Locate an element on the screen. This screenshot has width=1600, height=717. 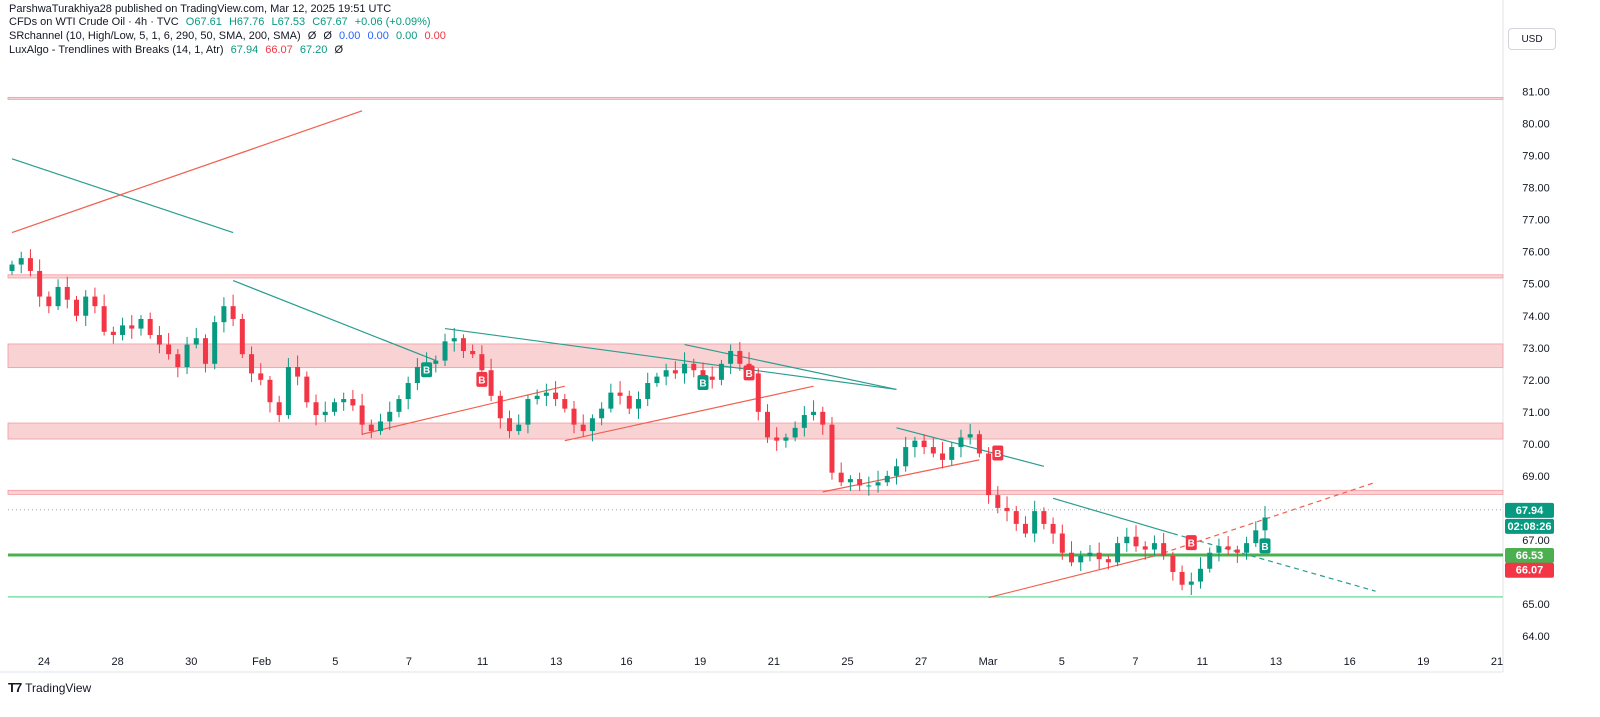
src-val-0: Ø is located at coordinates (312, 36).